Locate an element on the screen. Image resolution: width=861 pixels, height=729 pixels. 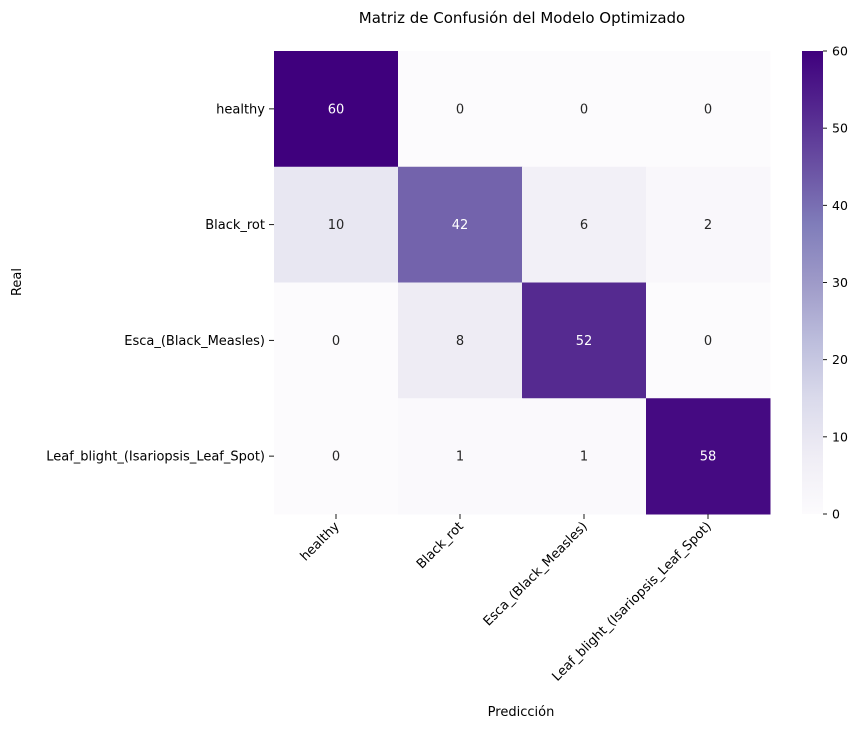
y-tick-label: healthy is located at coordinates (240, 109).